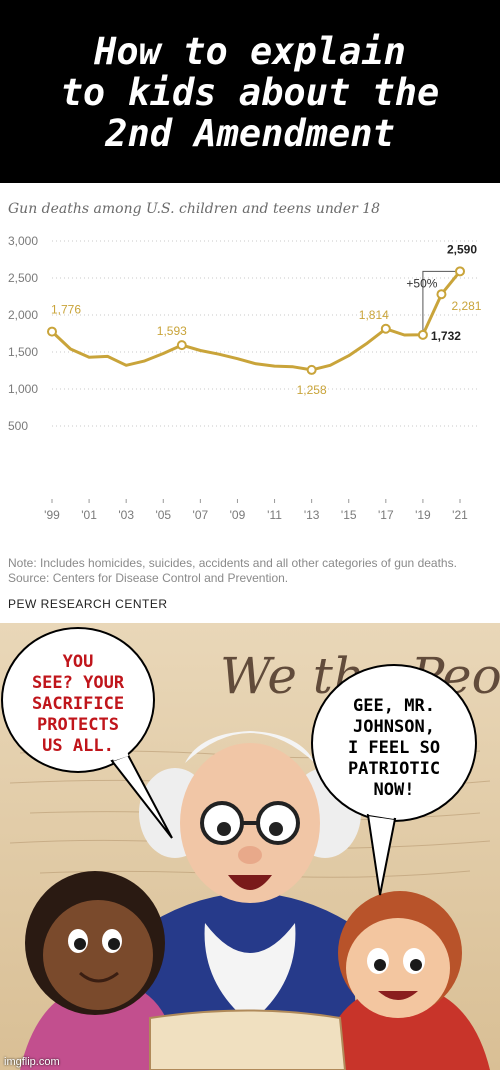  What do you see at coordinates (421, 283) in the screenshot?
I see `percent-change-annotation: +50%` at bounding box center [421, 283].